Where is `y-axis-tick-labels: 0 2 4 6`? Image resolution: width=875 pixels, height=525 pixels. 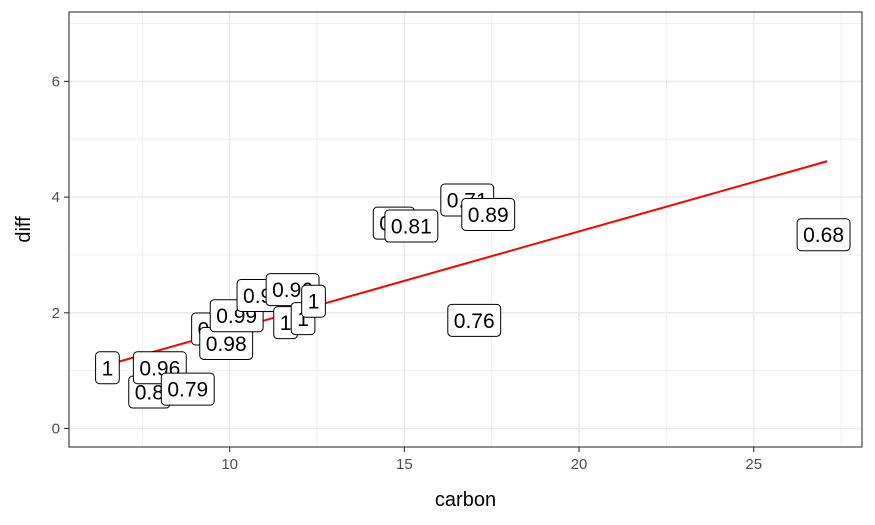
y-axis-tick-labels: 0 2 4 6 is located at coordinates (56, 255).